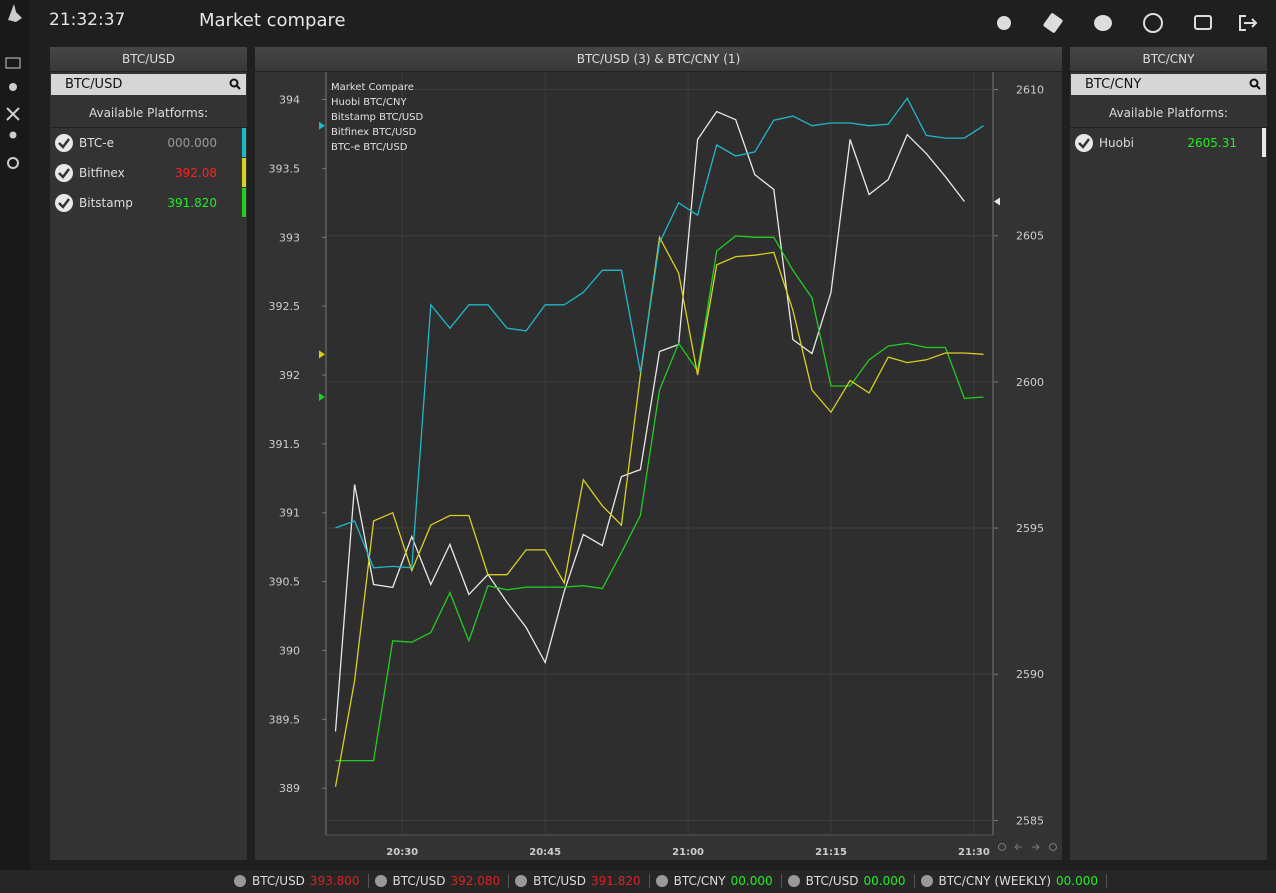 The image size is (1276, 893). Describe the element at coordinates (831, 852) in the screenshot. I see `x-tick-label: 21:15` at that location.